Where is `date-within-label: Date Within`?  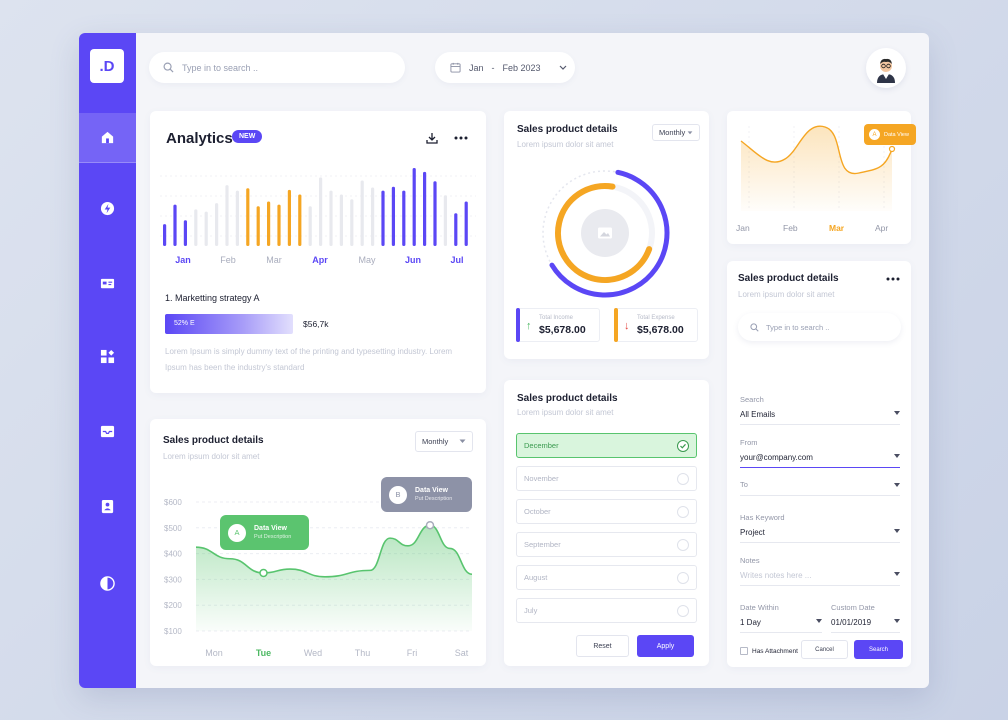
date-within-label: Date Within is located at coordinates (759, 607).